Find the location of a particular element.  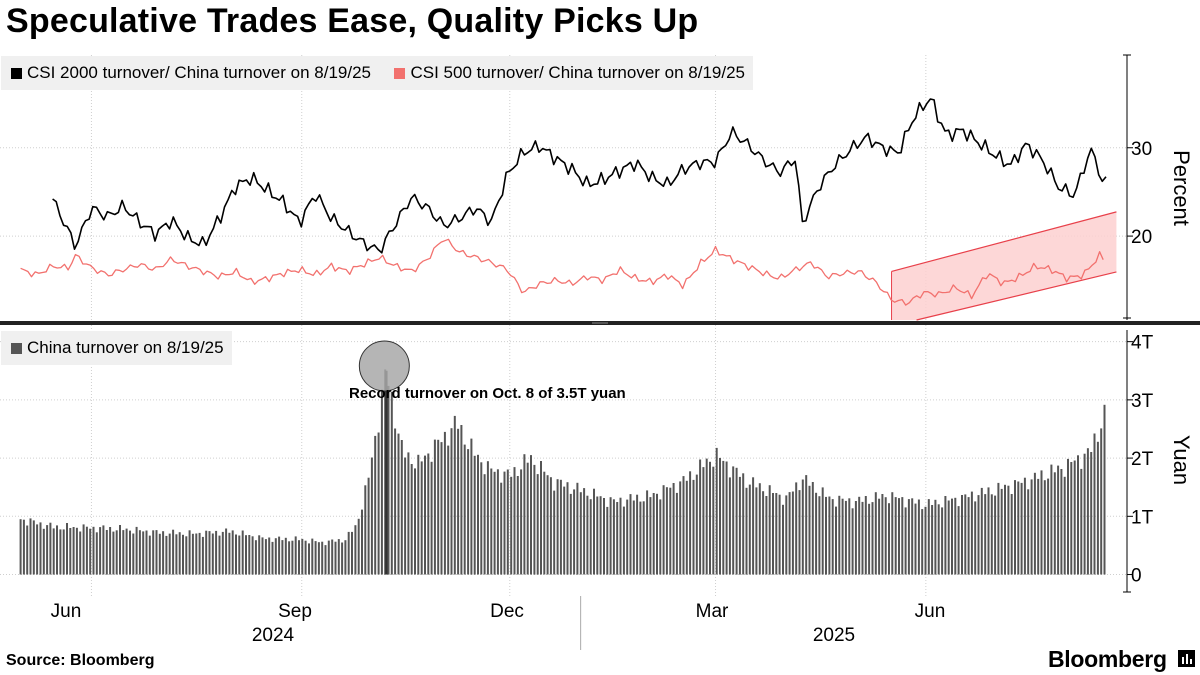

legend-label-turnover: China turnover on 8/19/25 is located at coordinates (125, 347).